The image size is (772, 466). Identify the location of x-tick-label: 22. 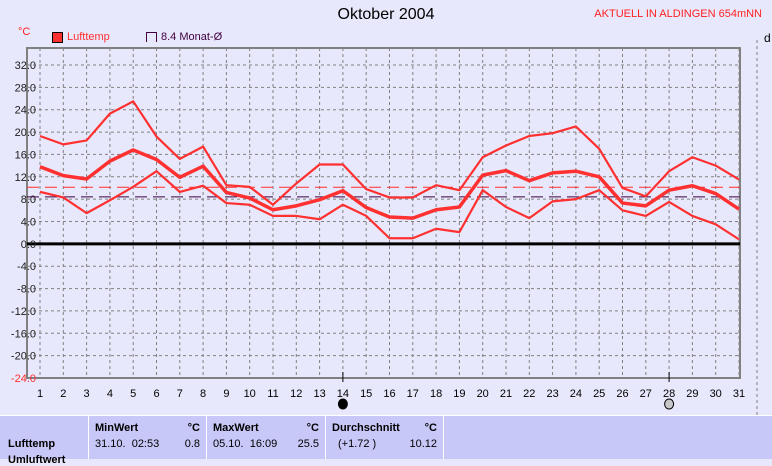
(529, 394).